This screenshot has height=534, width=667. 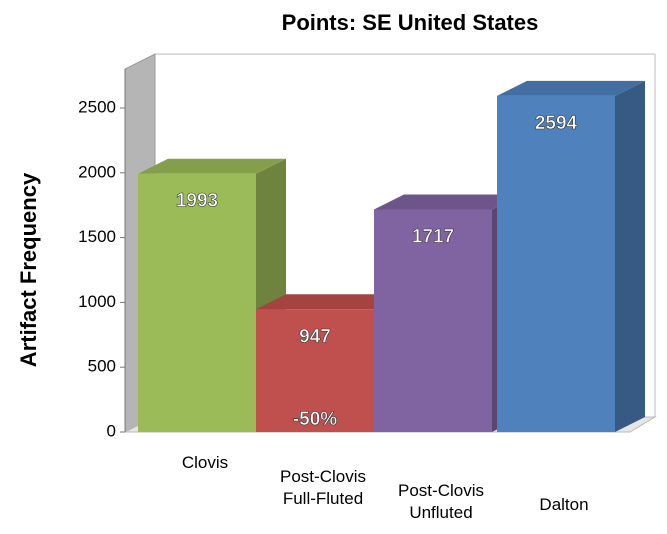 What do you see at coordinates (97, 106) in the screenshot?
I see `y-tick-label: 2500` at bounding box center [97, 106].